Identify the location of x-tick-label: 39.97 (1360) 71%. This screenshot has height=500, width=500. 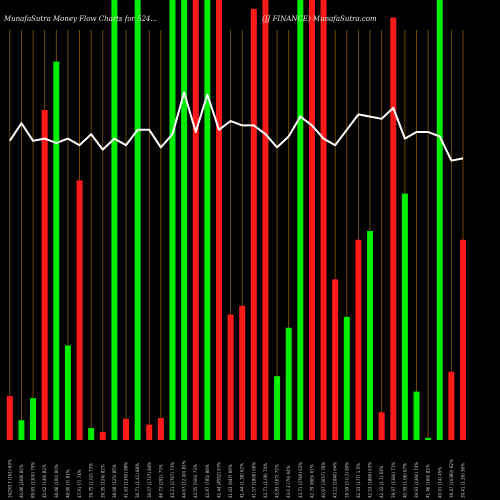
(393, 480).